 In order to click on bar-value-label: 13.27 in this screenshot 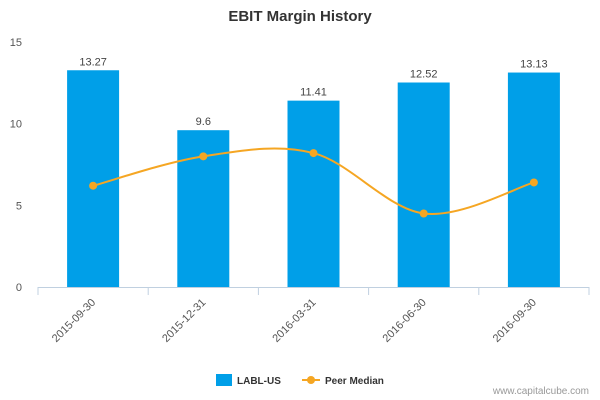, I will do `click(93, 62)`.